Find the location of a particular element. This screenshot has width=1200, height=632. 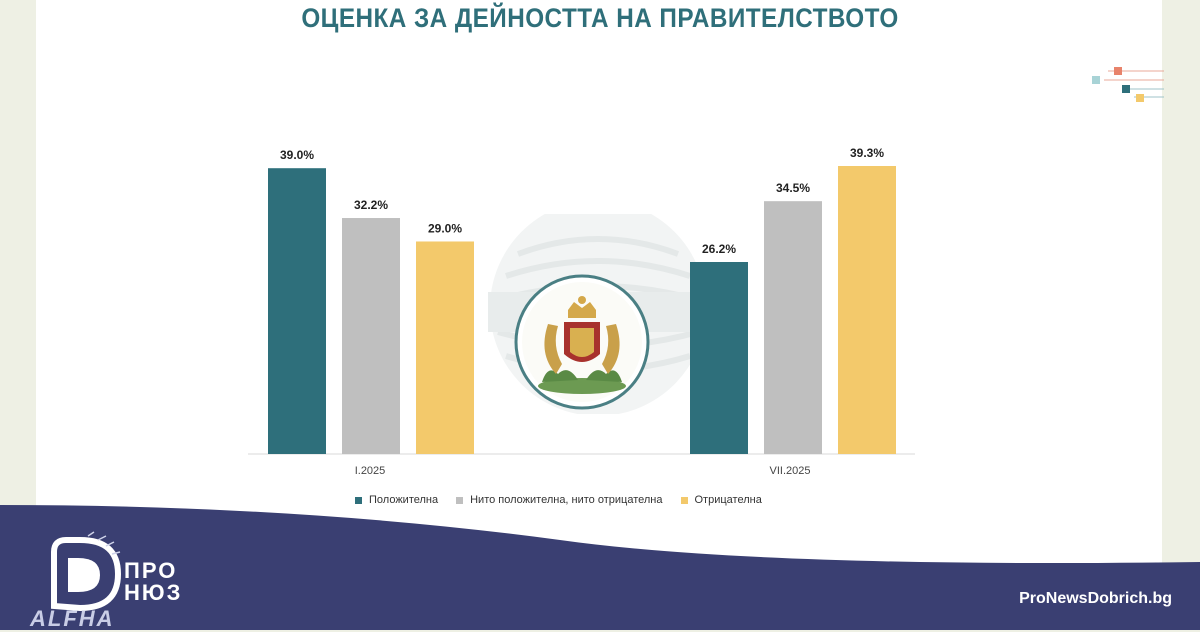

category-label: VII.2025 is located at coordinates (790, 471).